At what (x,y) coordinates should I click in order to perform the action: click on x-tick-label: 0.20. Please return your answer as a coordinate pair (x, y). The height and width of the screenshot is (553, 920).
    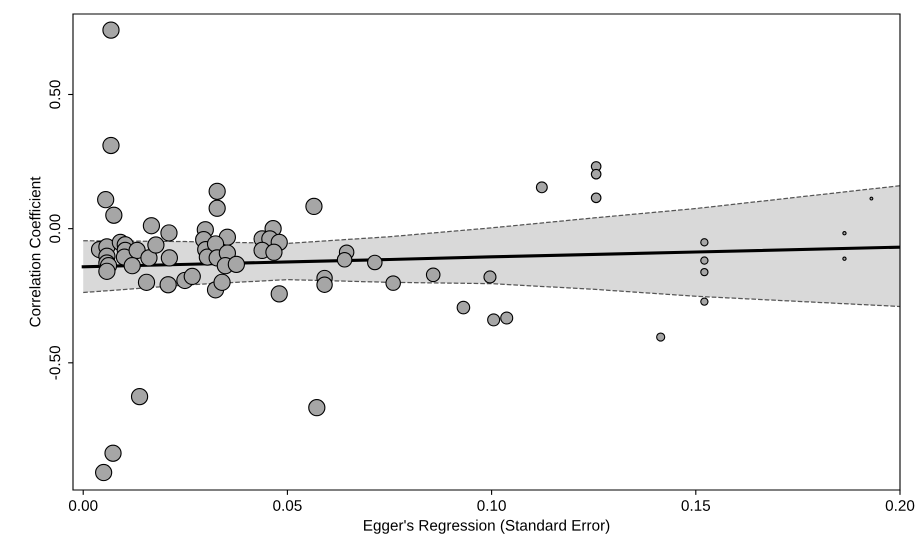
    Looking at the image, I should click on (900, 505).